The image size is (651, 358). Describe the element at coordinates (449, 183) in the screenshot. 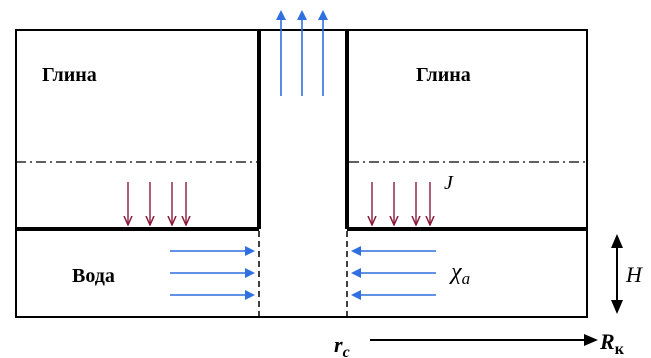

I see `flux-j-label: J` at that location.